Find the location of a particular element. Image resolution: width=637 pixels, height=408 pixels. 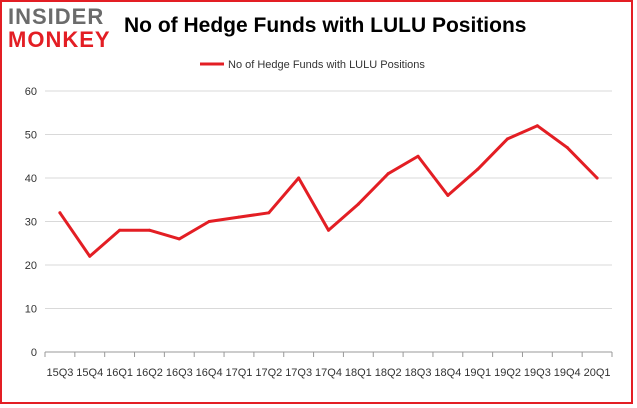

y-tick-label: 40 is located at coordinates (31, 179).